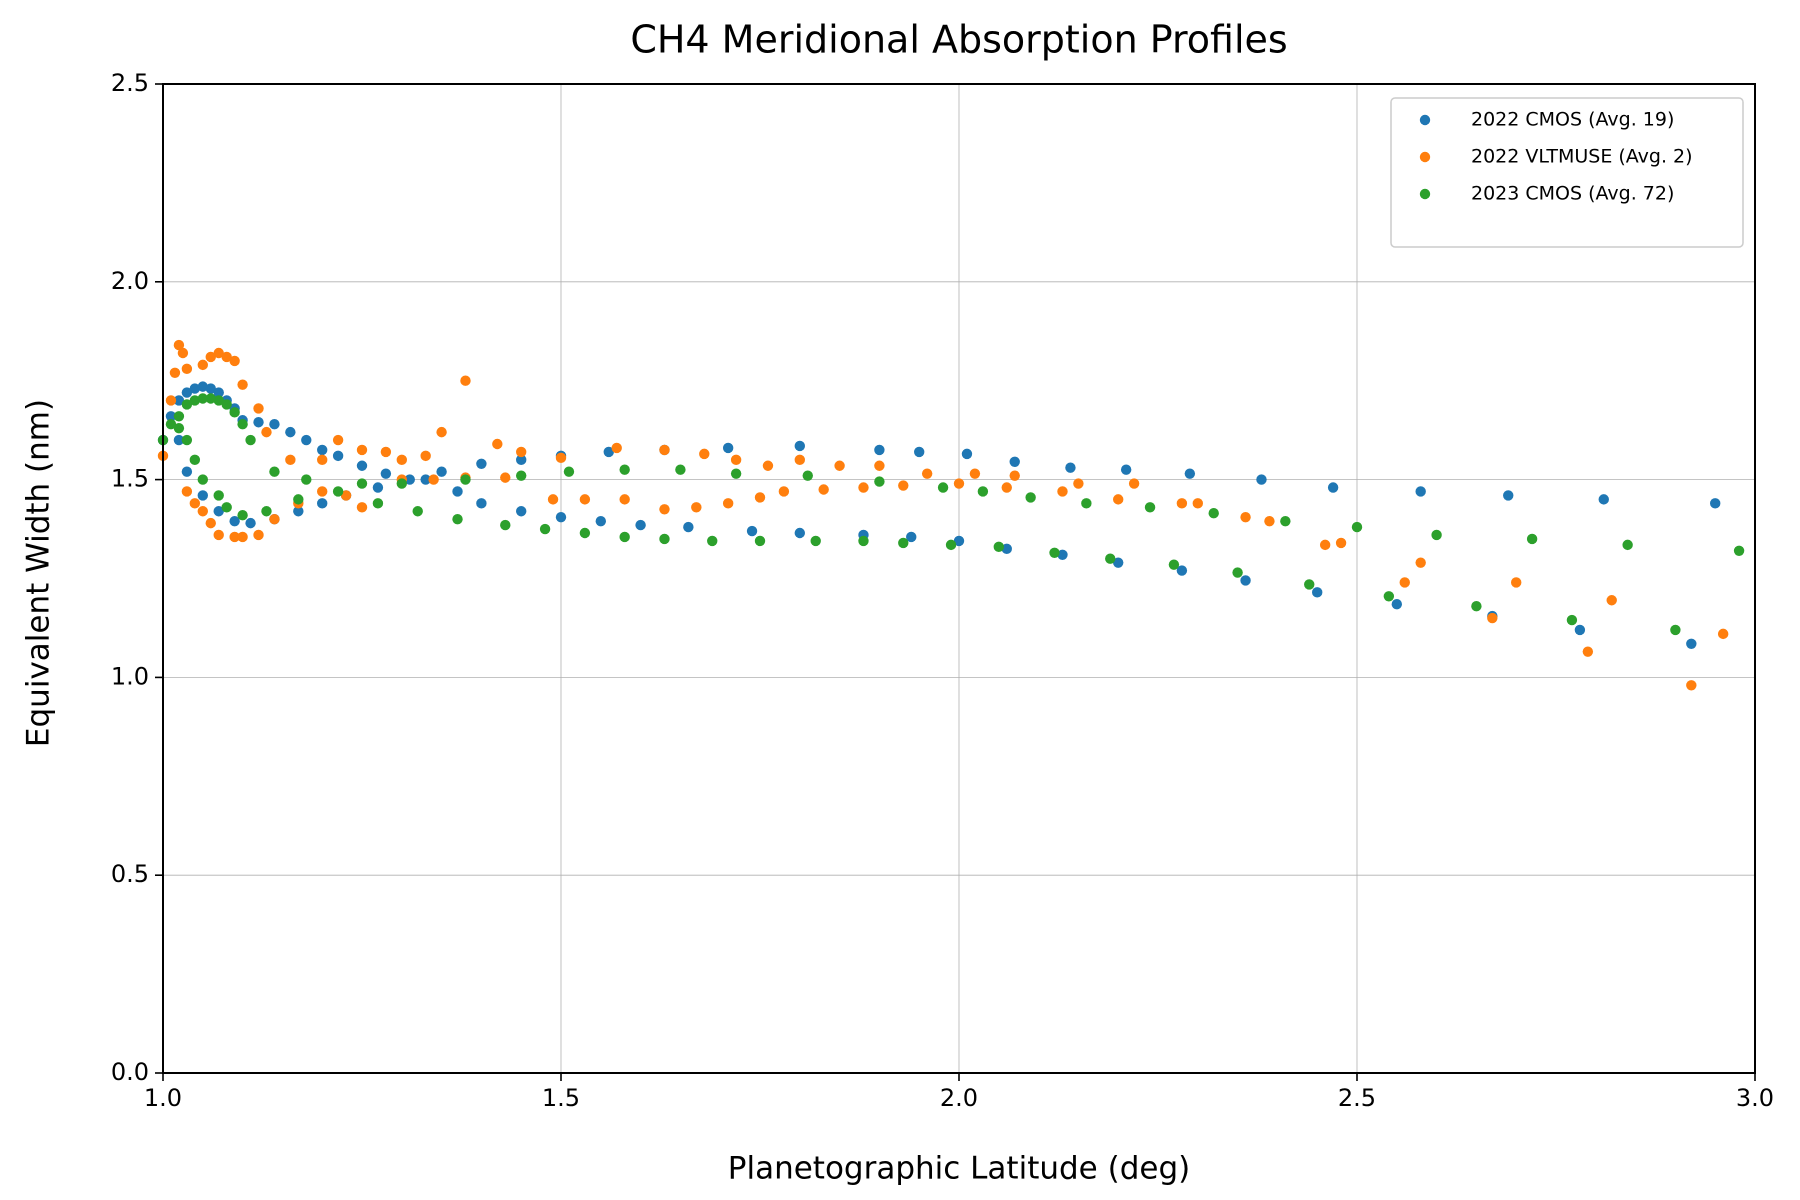  I want to click on x-tick-label: 3.0, so click(1755, 1098).